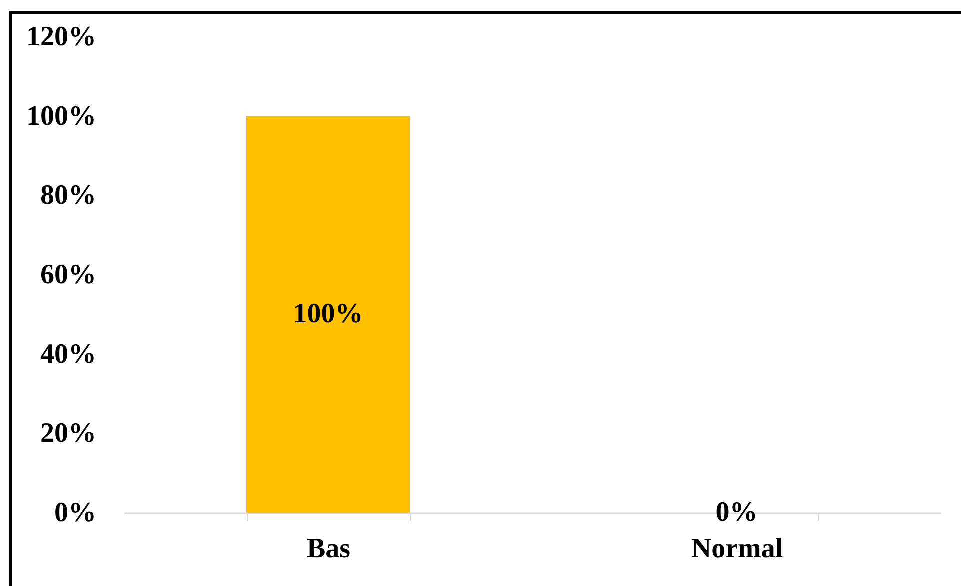  I want to click on y-tick-label: 60%, so click(68, 275).